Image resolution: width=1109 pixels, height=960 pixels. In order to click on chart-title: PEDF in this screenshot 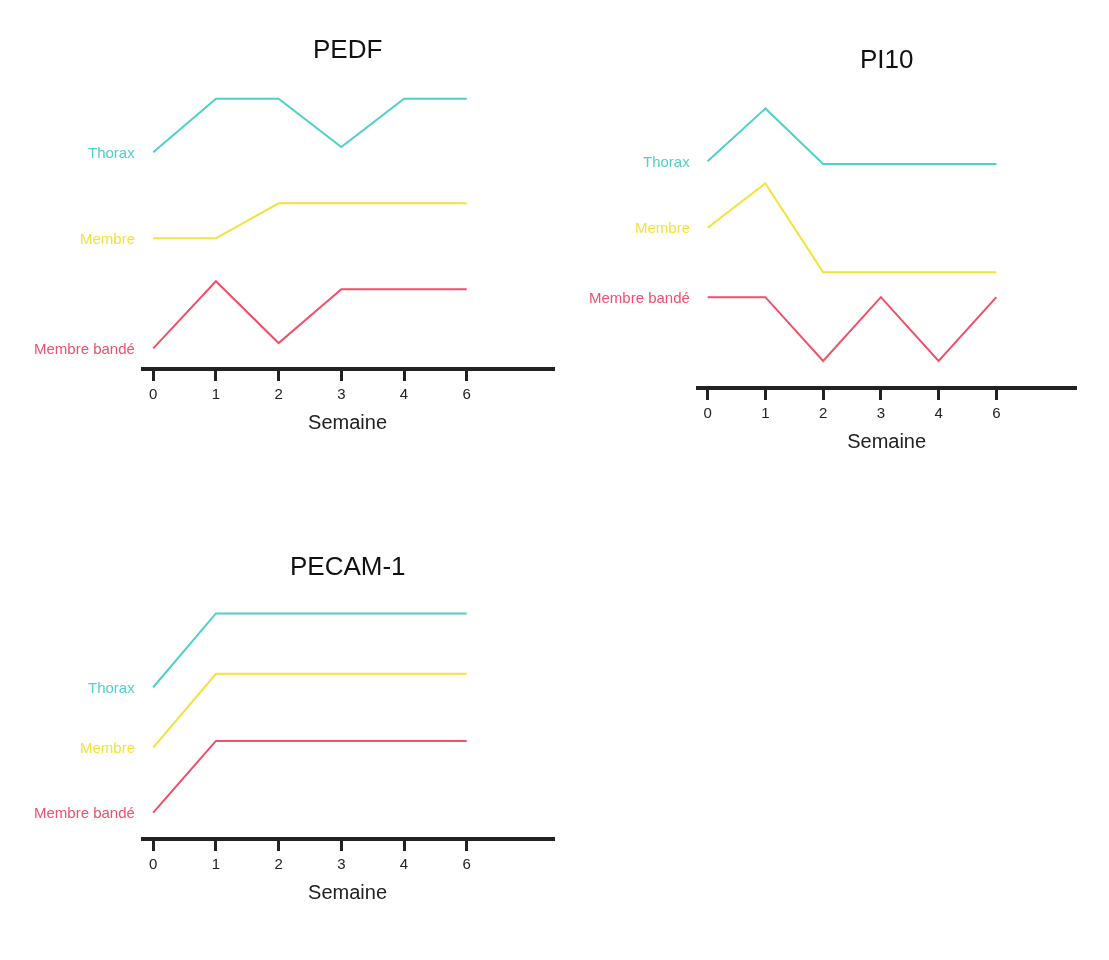, I will do `click(348, 49)`.